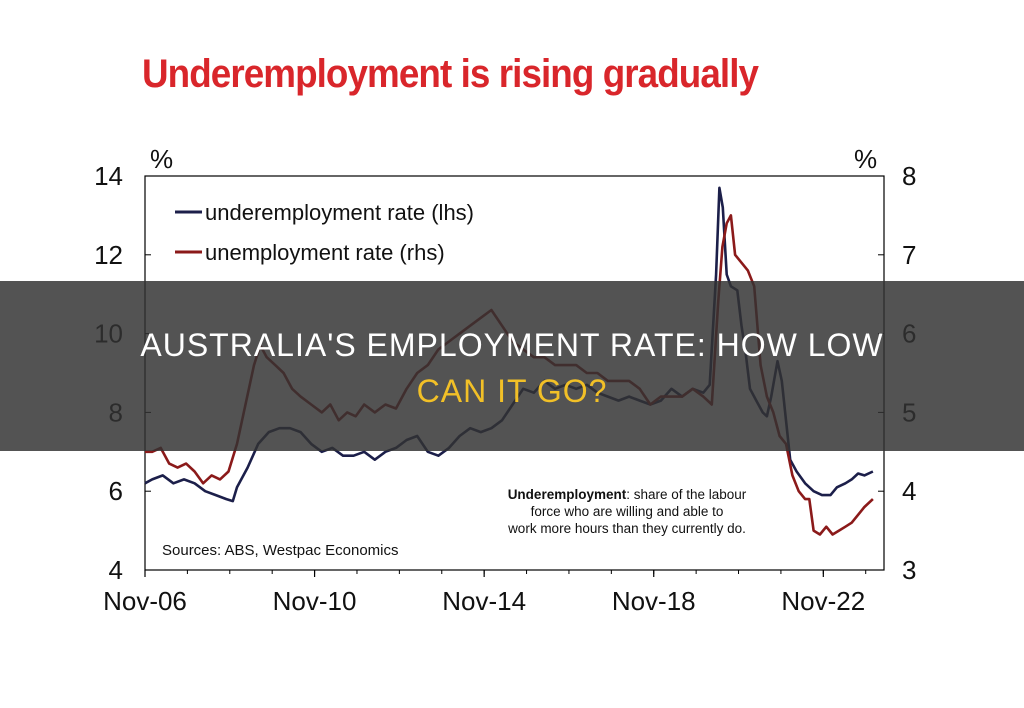  I want to click on y-left-tick-label: 14, so click(108, 176).